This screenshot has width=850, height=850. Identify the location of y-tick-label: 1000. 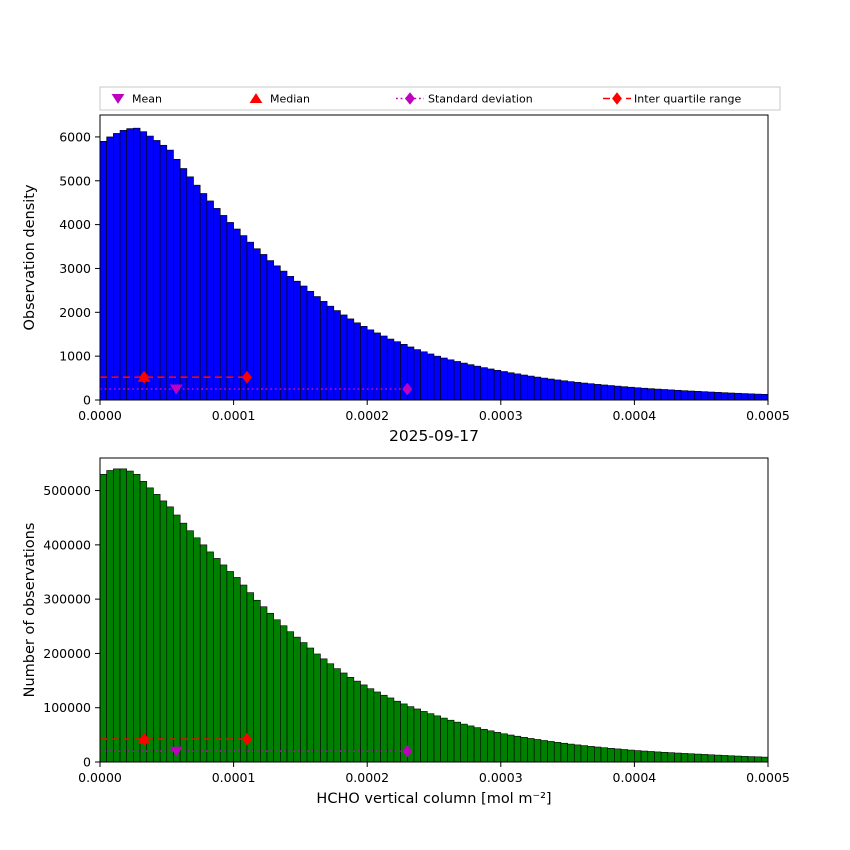
(75, 356).